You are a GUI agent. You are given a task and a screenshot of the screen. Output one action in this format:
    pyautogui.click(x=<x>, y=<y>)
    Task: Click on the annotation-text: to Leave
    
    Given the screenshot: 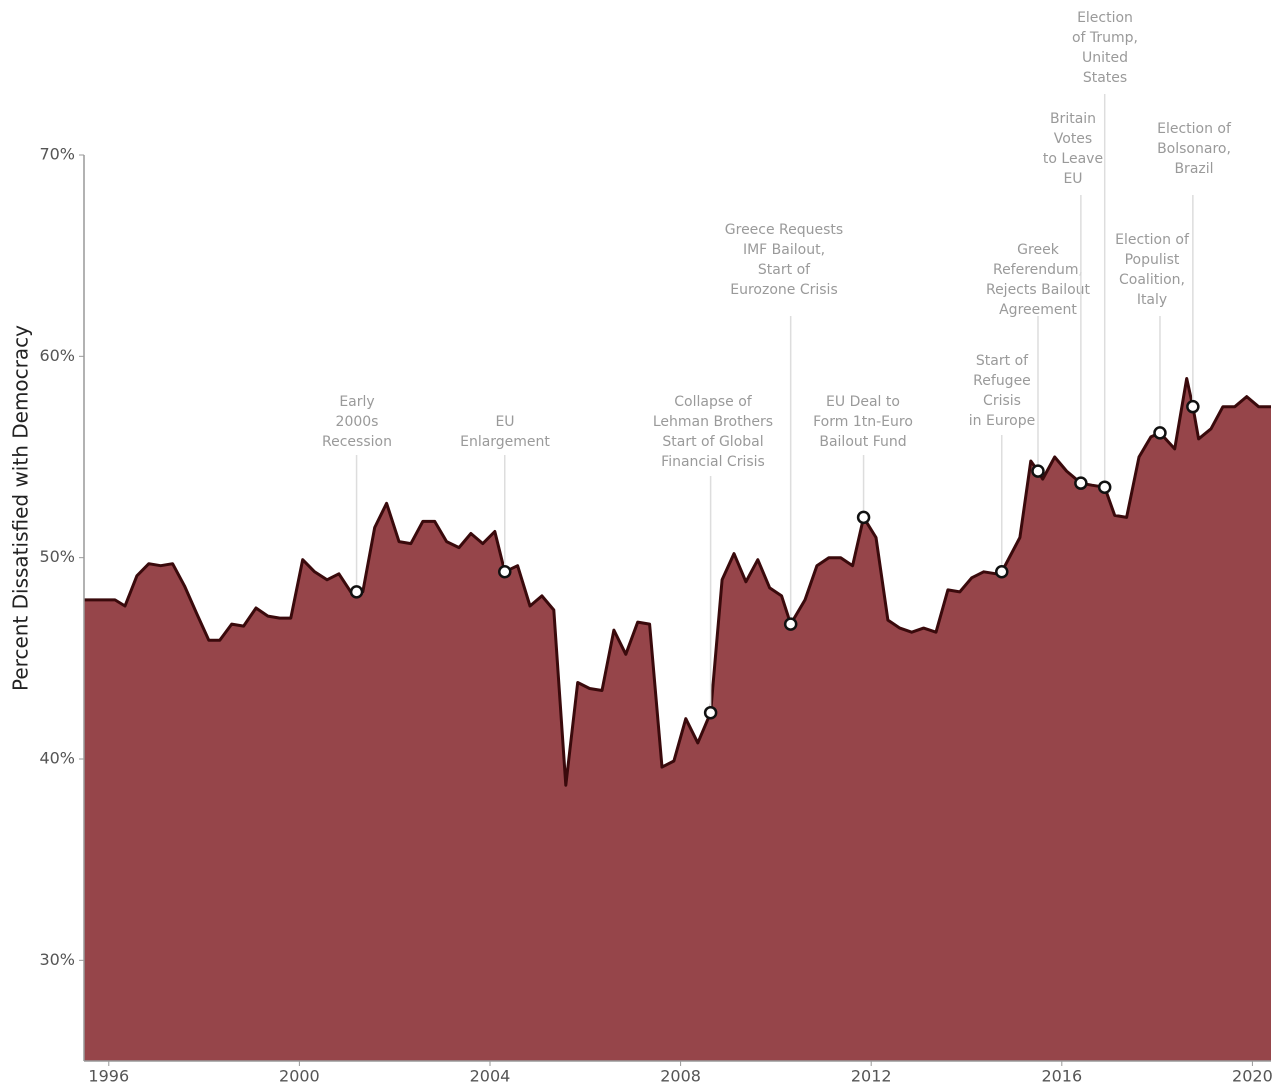 What is the action you would take?
    pyautogui.click(x=1073, y=159)
    